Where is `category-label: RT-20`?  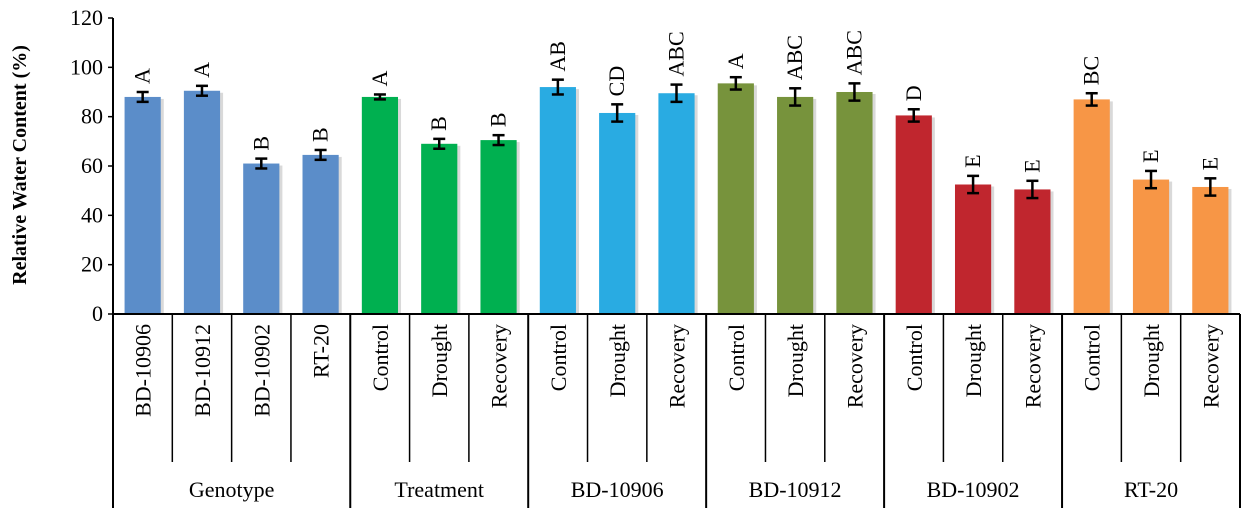
category-label: RT-20 is located at coordinates (321, 351).